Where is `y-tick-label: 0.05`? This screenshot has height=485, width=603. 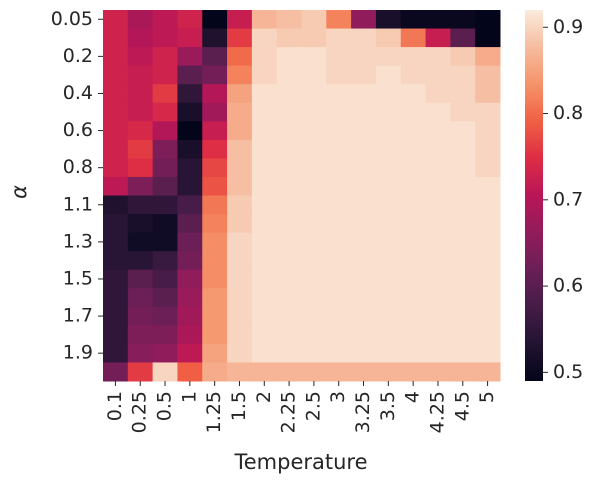 y-tick-label: 0.05 is located at coordinates (72, 19).